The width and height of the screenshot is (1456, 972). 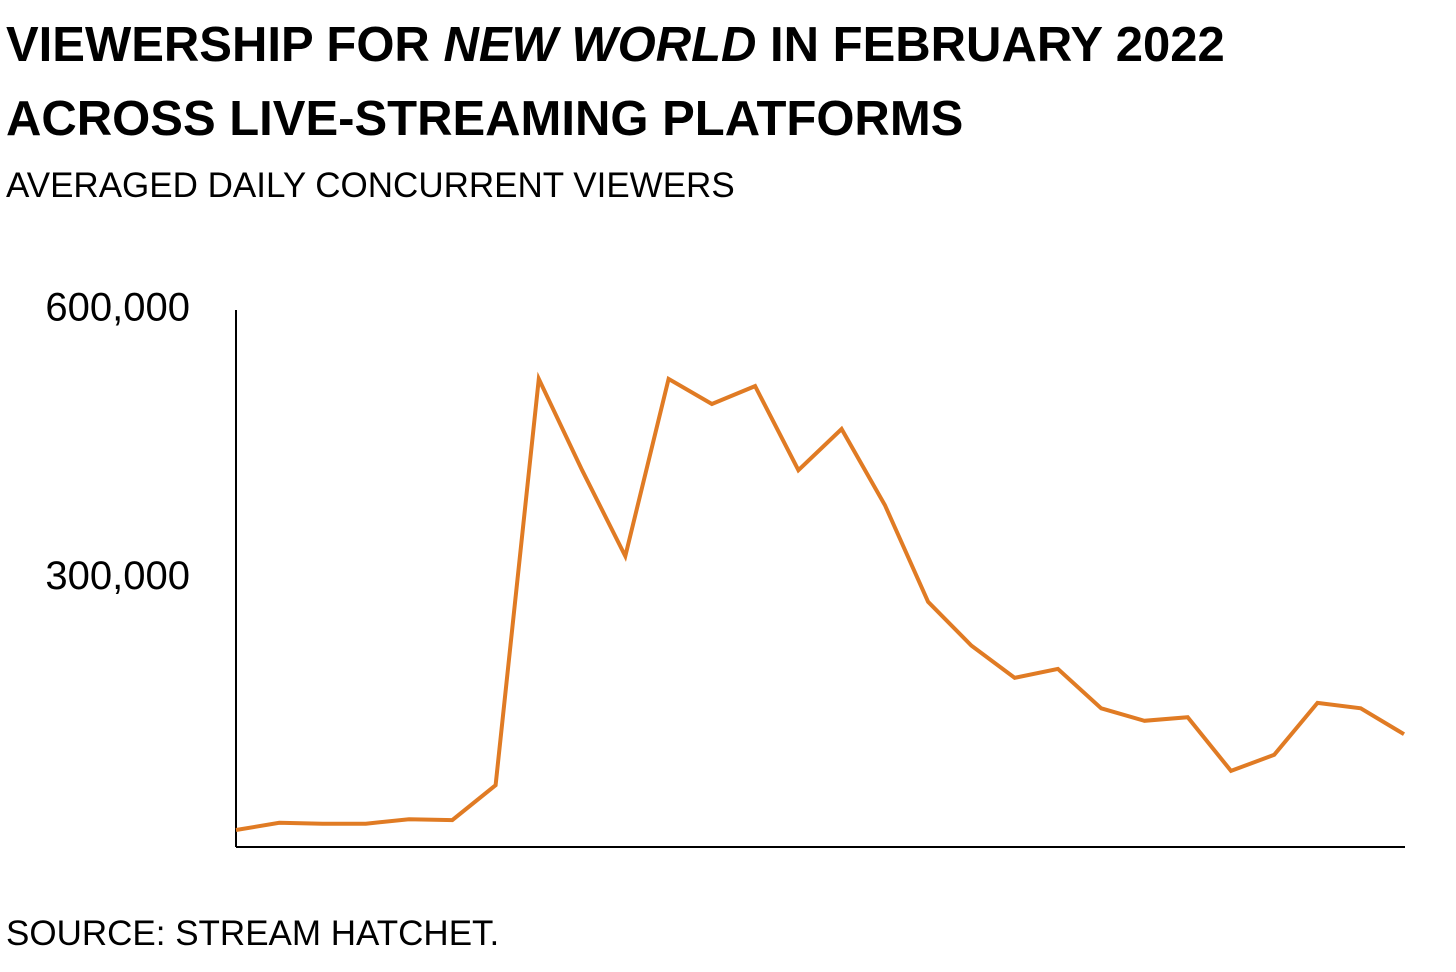 What do you see at coordinates (117, 576) in the screenshot?
I see `y-tick-label: 300,000` at bounding box center [117, 576].